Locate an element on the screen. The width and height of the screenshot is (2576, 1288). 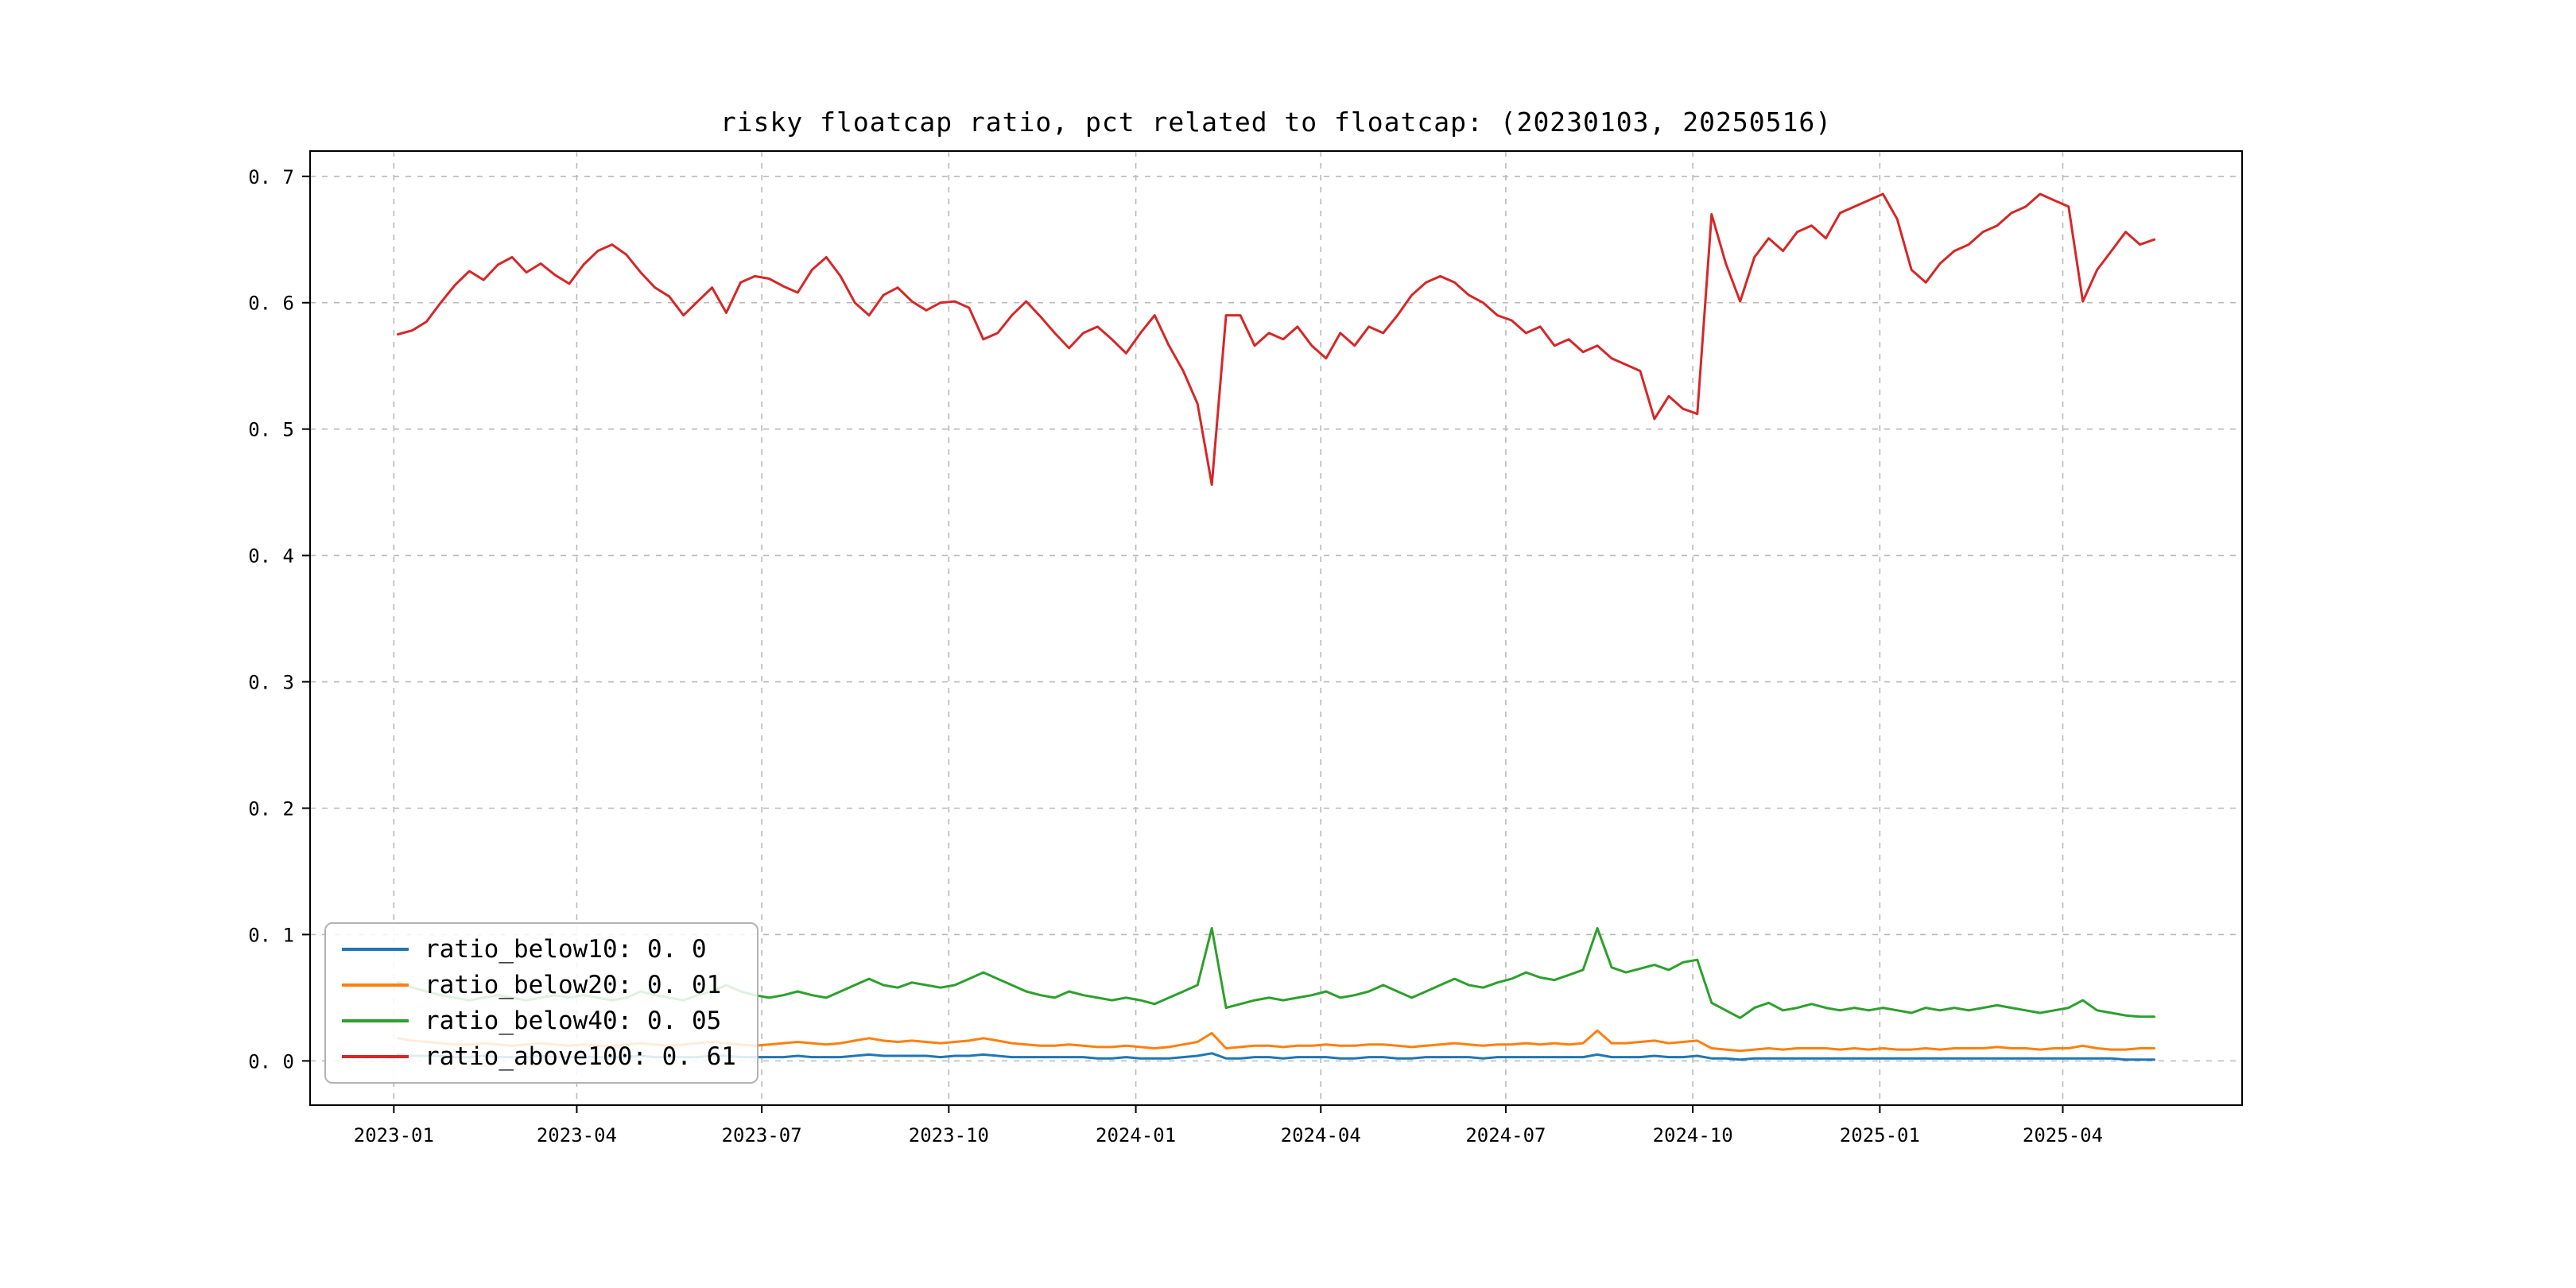
y-tick-label: 0. 4 is located at coordinates (271, 557).